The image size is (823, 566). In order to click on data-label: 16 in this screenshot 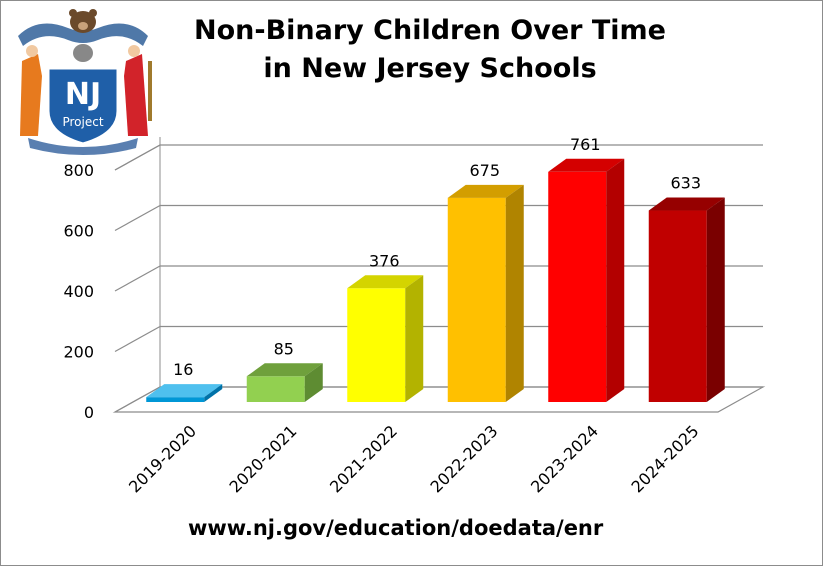, I will do `click(183, 369)`.